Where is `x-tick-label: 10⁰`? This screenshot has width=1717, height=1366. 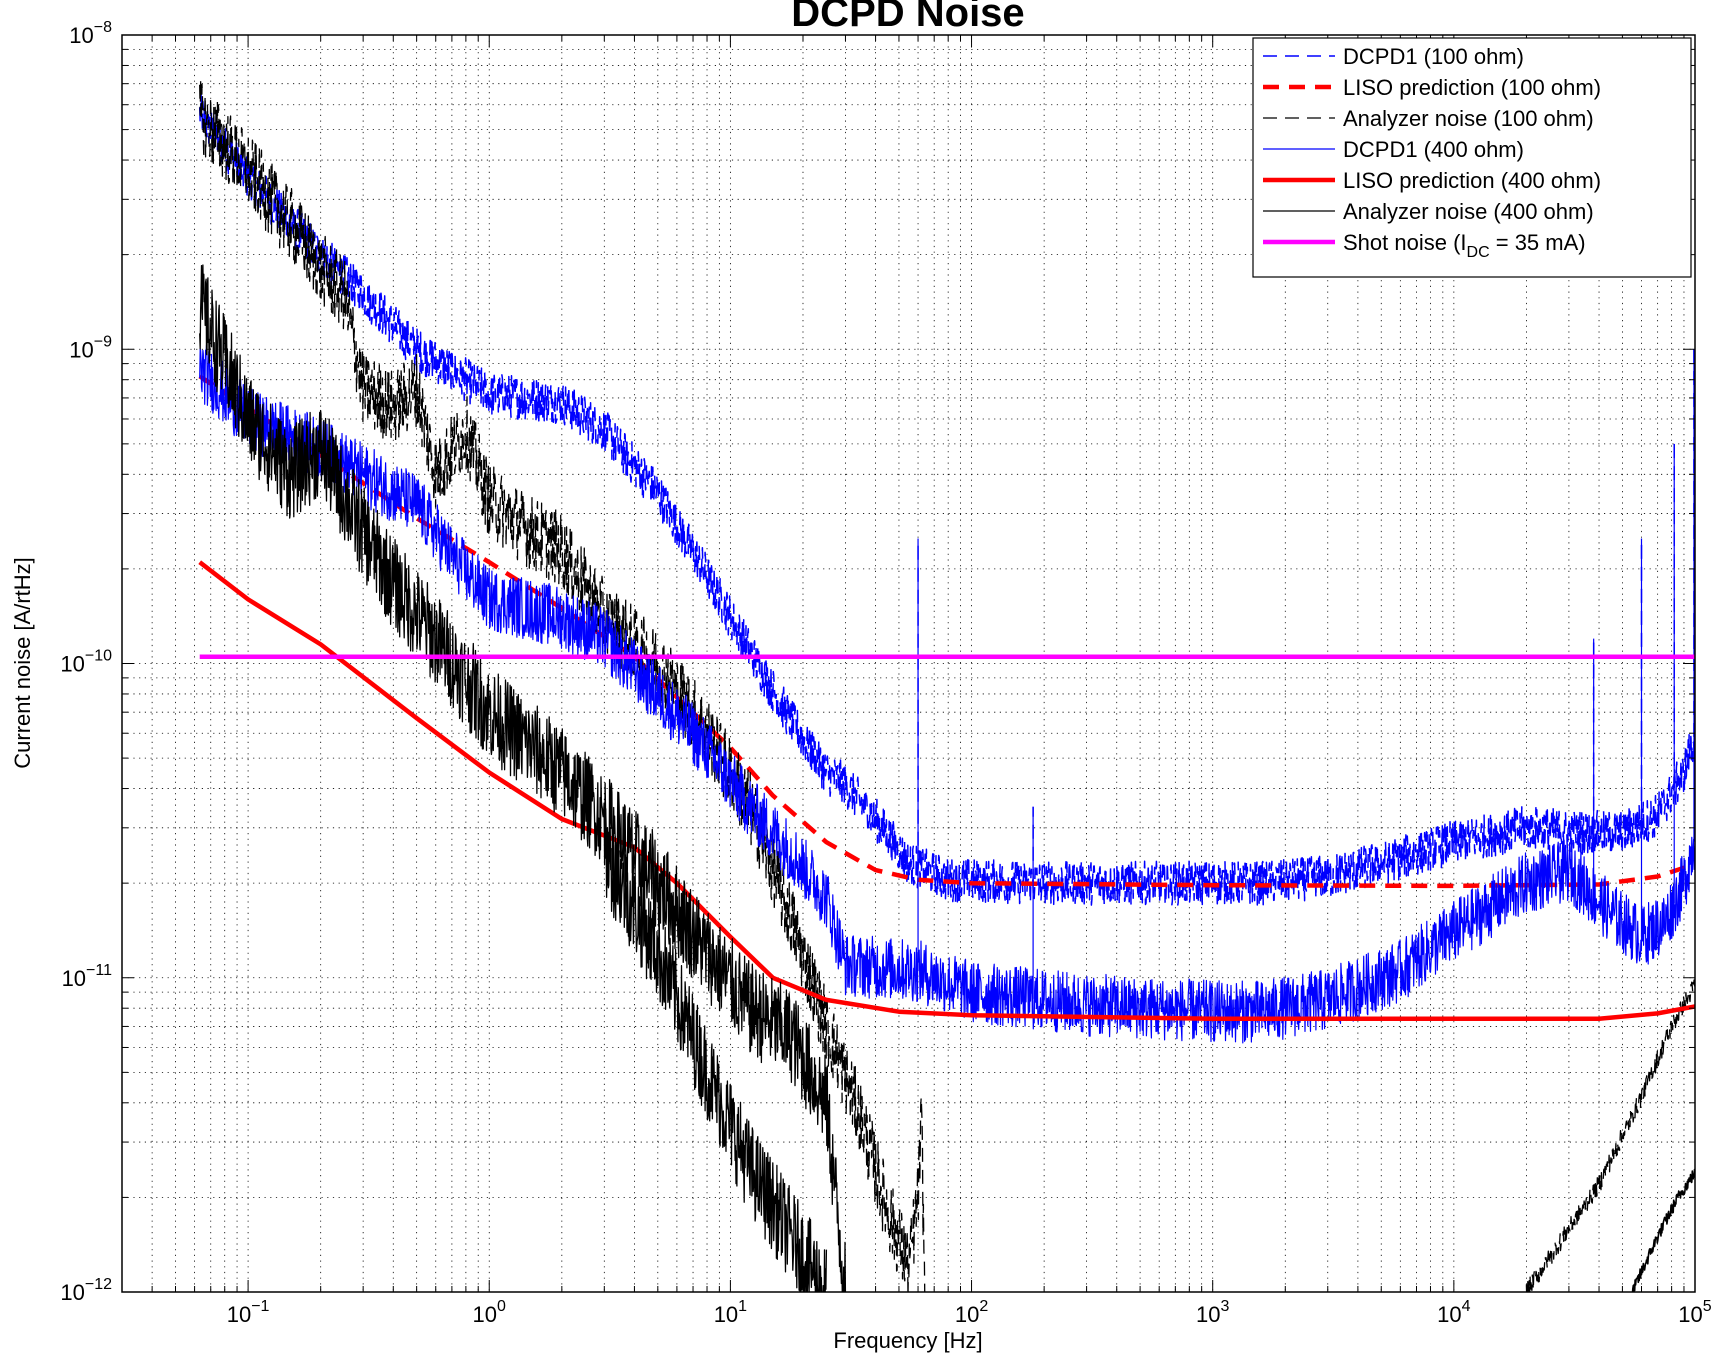
x-tick-label: 10⁰ is located at coordinates (489, 1312).